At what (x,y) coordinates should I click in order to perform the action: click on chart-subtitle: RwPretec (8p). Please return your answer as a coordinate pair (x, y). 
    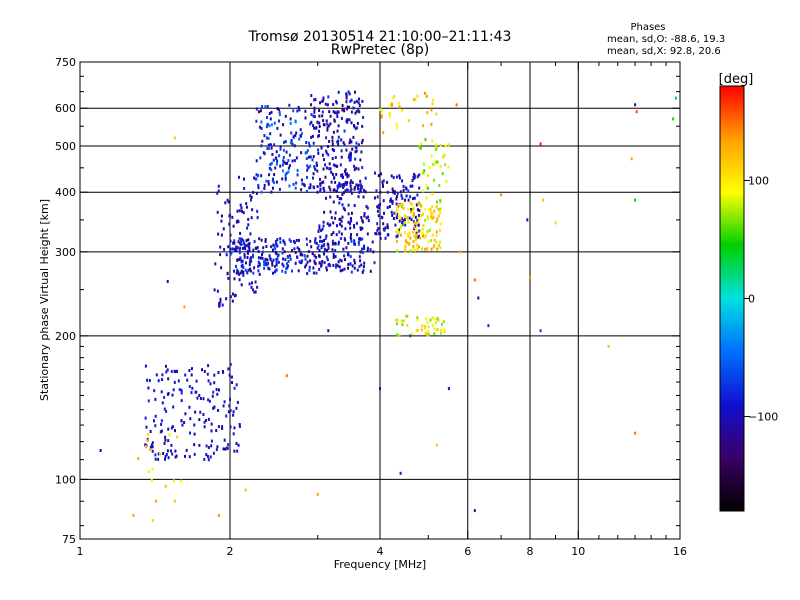
    Looking at the image, I should click on (380, 50).